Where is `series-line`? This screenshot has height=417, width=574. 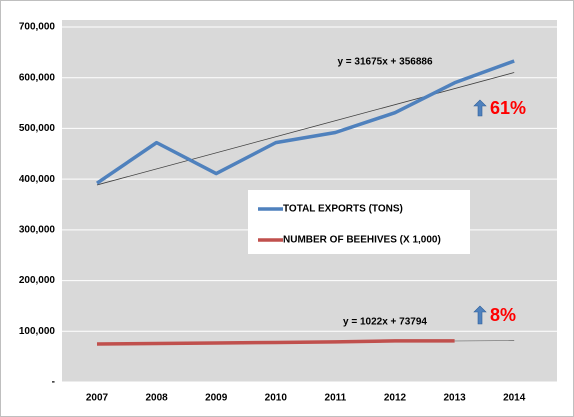 series-line is located at coordinates (275, 342).